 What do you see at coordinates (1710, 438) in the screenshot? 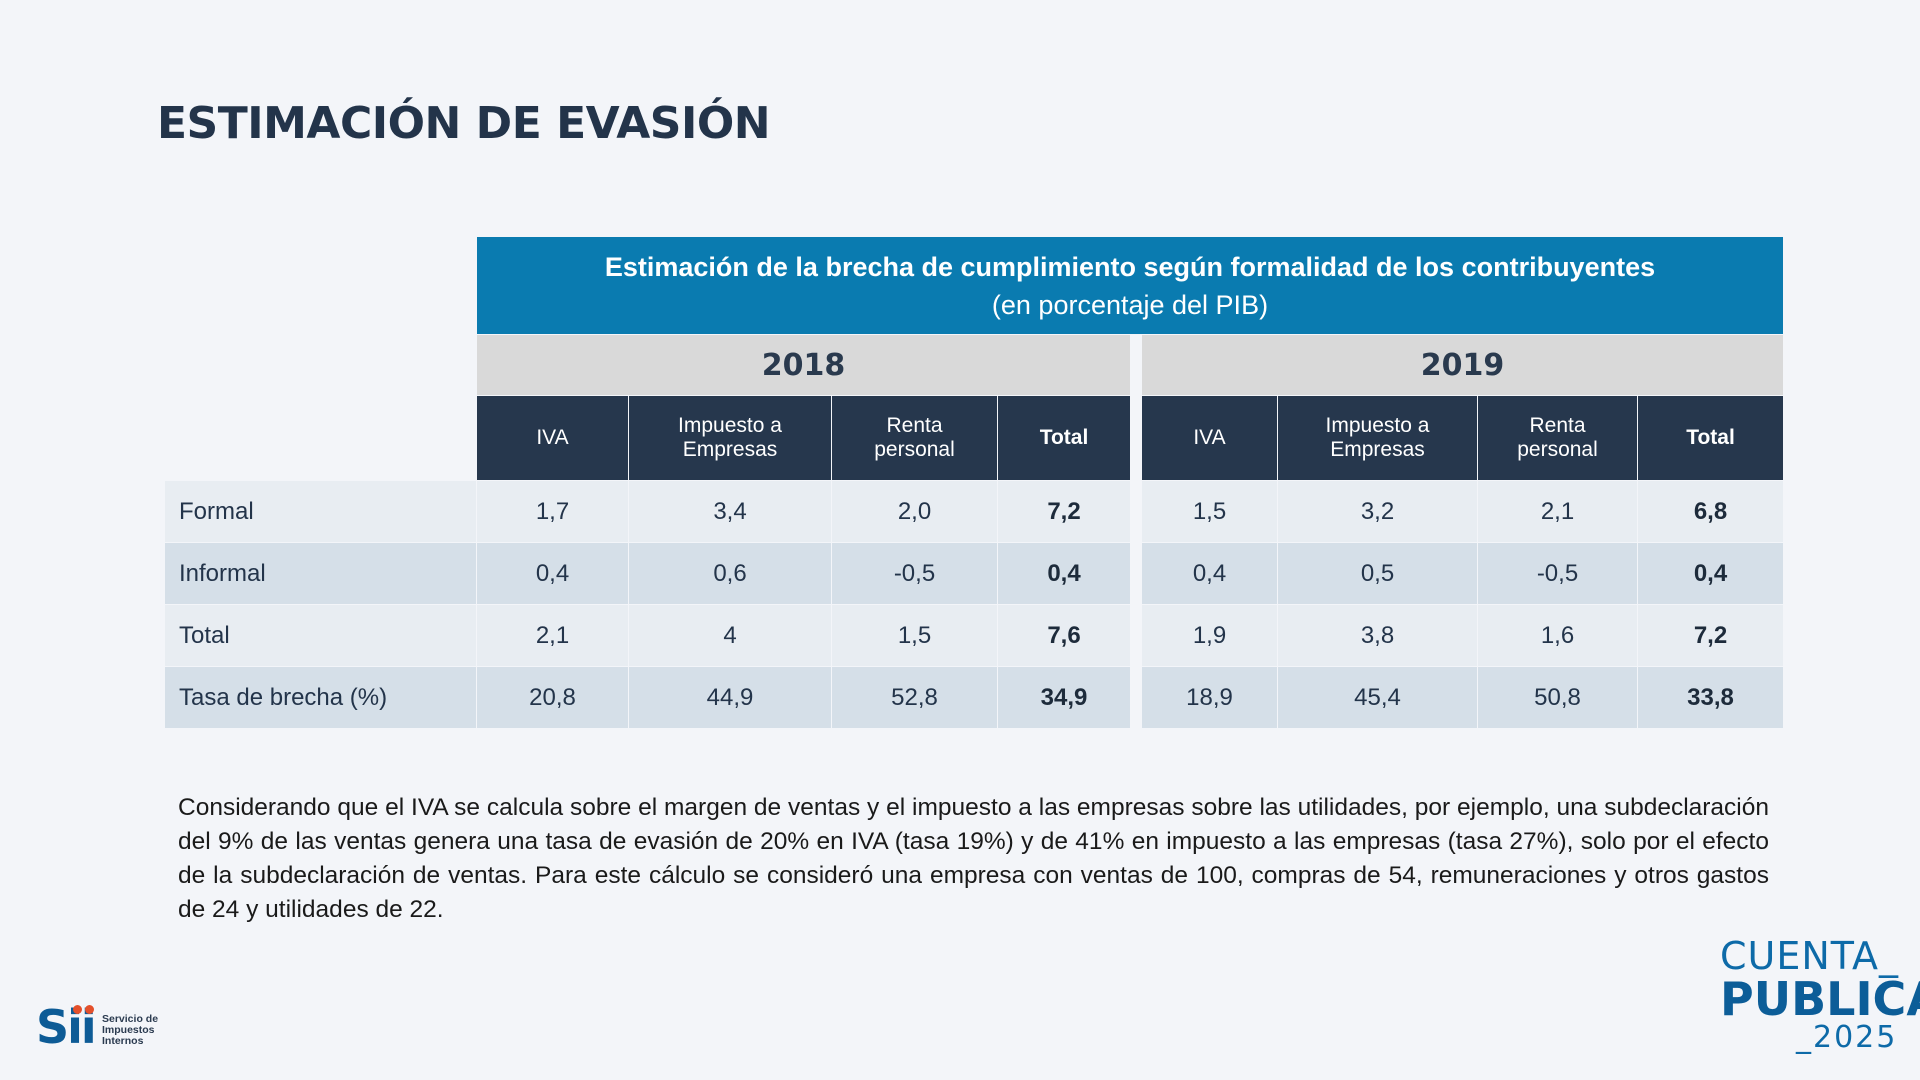
I see `column-header-2019-total: Total` at bounding box center [1710, 438].